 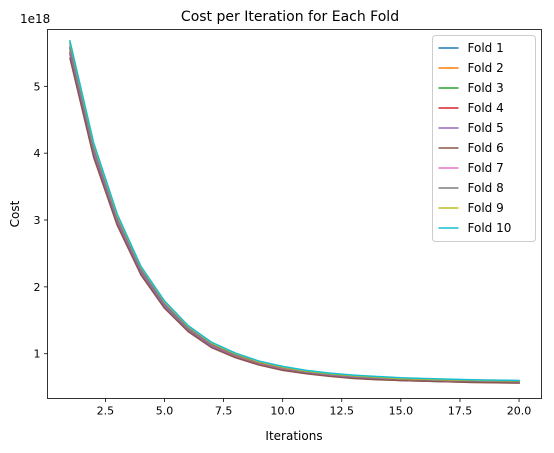 I want to click on legend-label: Fold 7, so click(x=486, y=168).